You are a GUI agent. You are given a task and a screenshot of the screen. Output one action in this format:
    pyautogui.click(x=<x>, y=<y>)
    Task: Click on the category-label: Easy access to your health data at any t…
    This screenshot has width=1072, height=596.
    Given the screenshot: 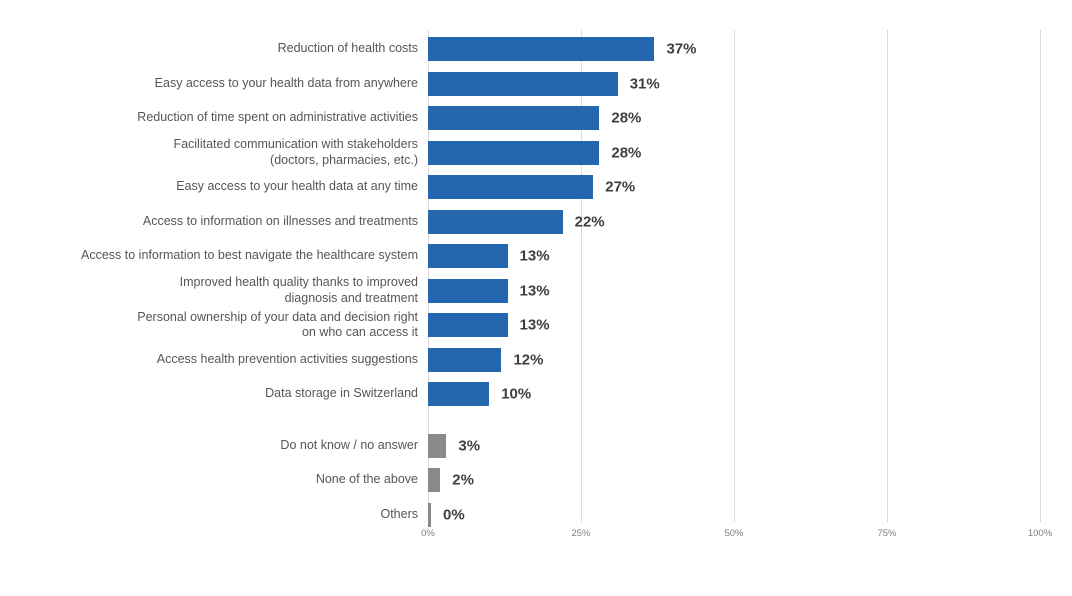 What is the action you would take?
    pyautogui.click(x=297, y=186)
    